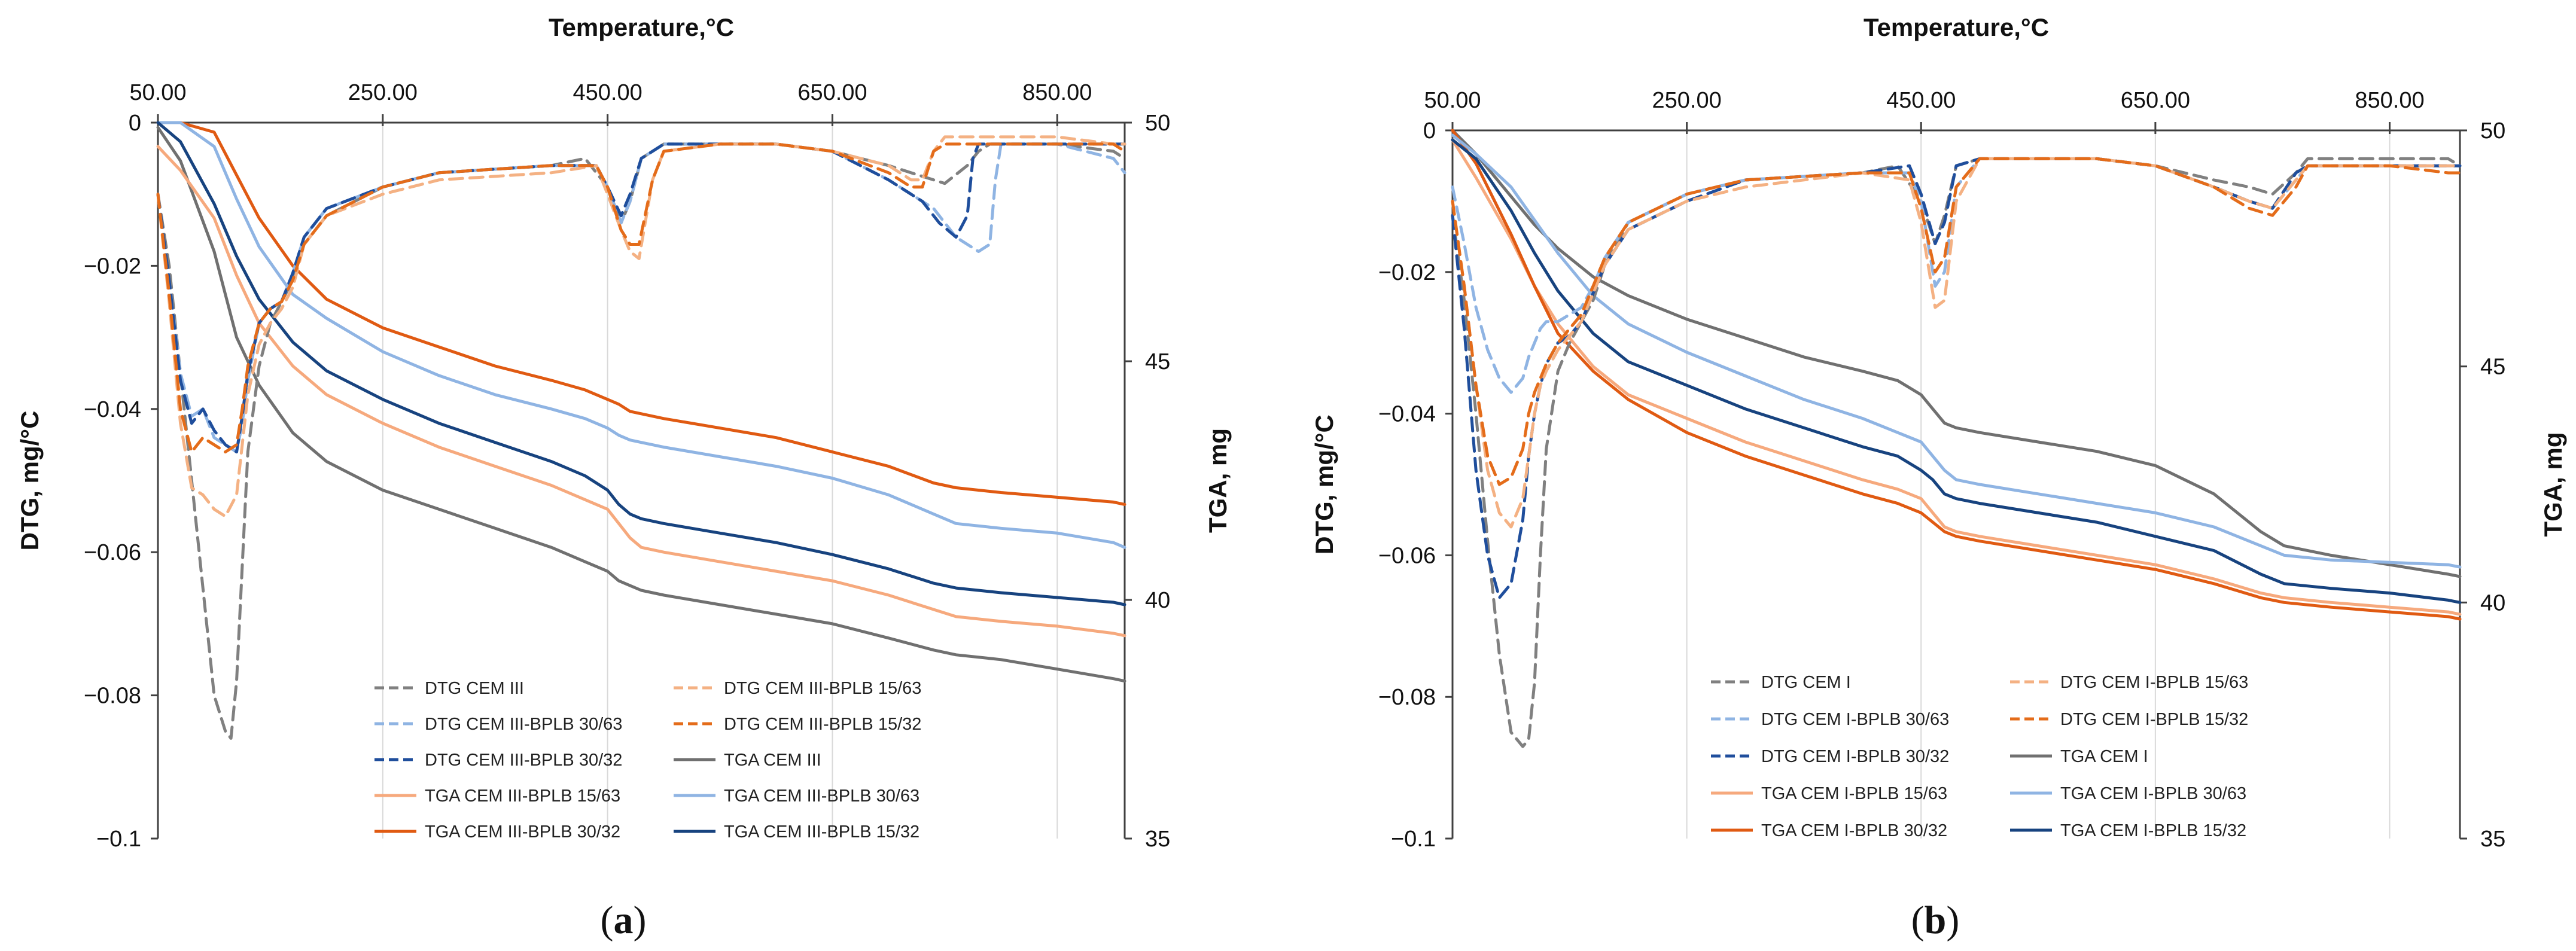  I want to click on legend-label: TGA CEM I-BPLB 15/63, so click(1854, 793).